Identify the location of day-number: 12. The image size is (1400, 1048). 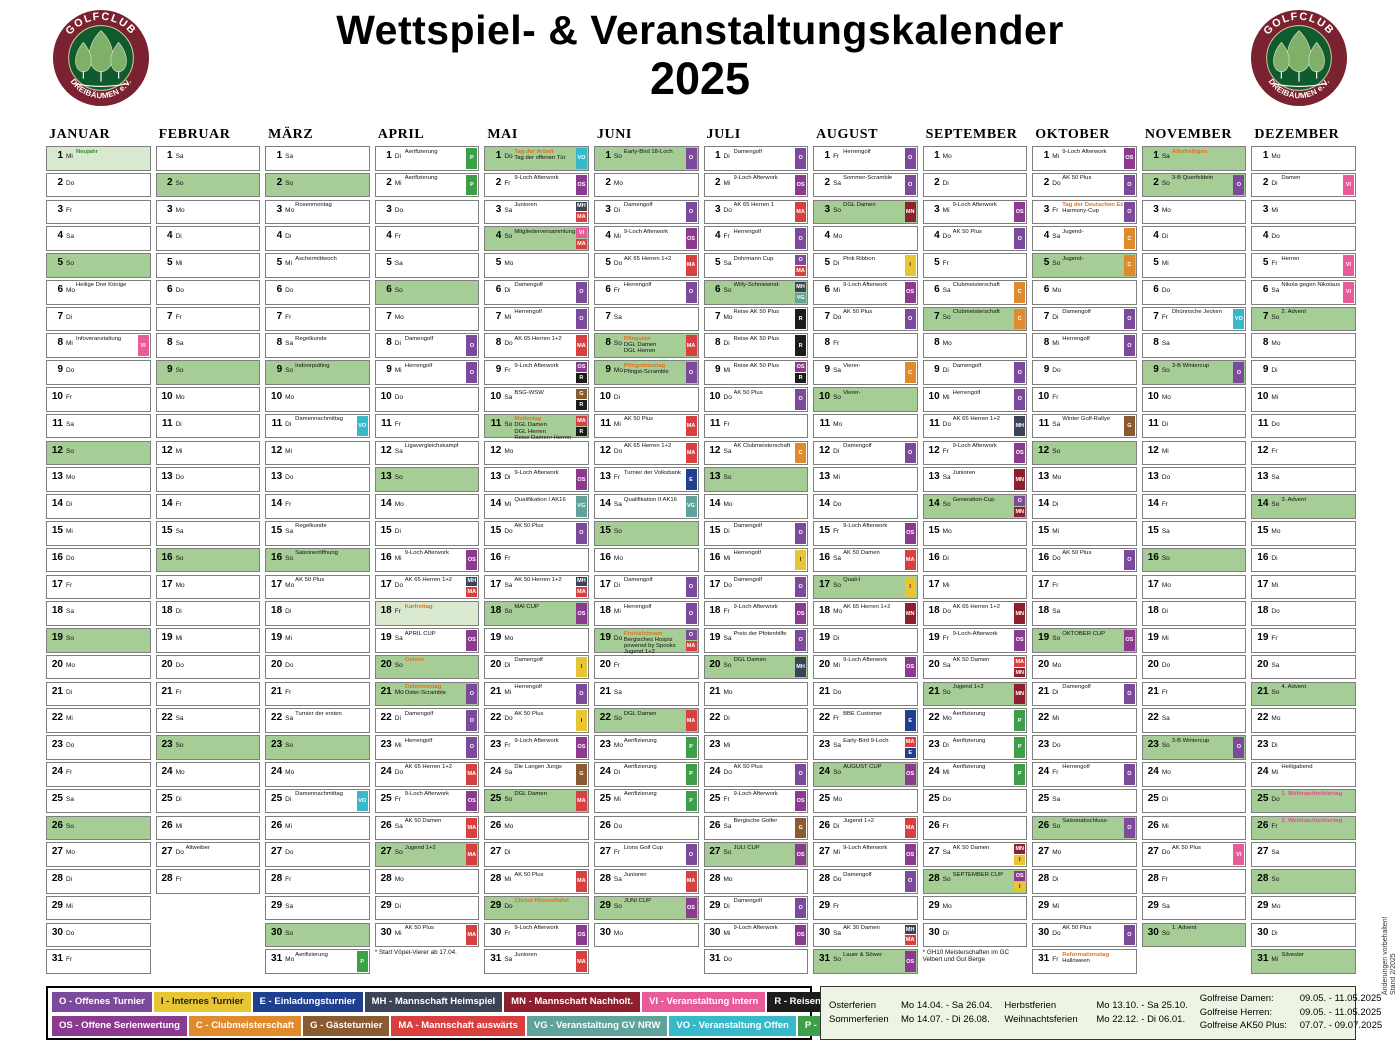
(386, 450).